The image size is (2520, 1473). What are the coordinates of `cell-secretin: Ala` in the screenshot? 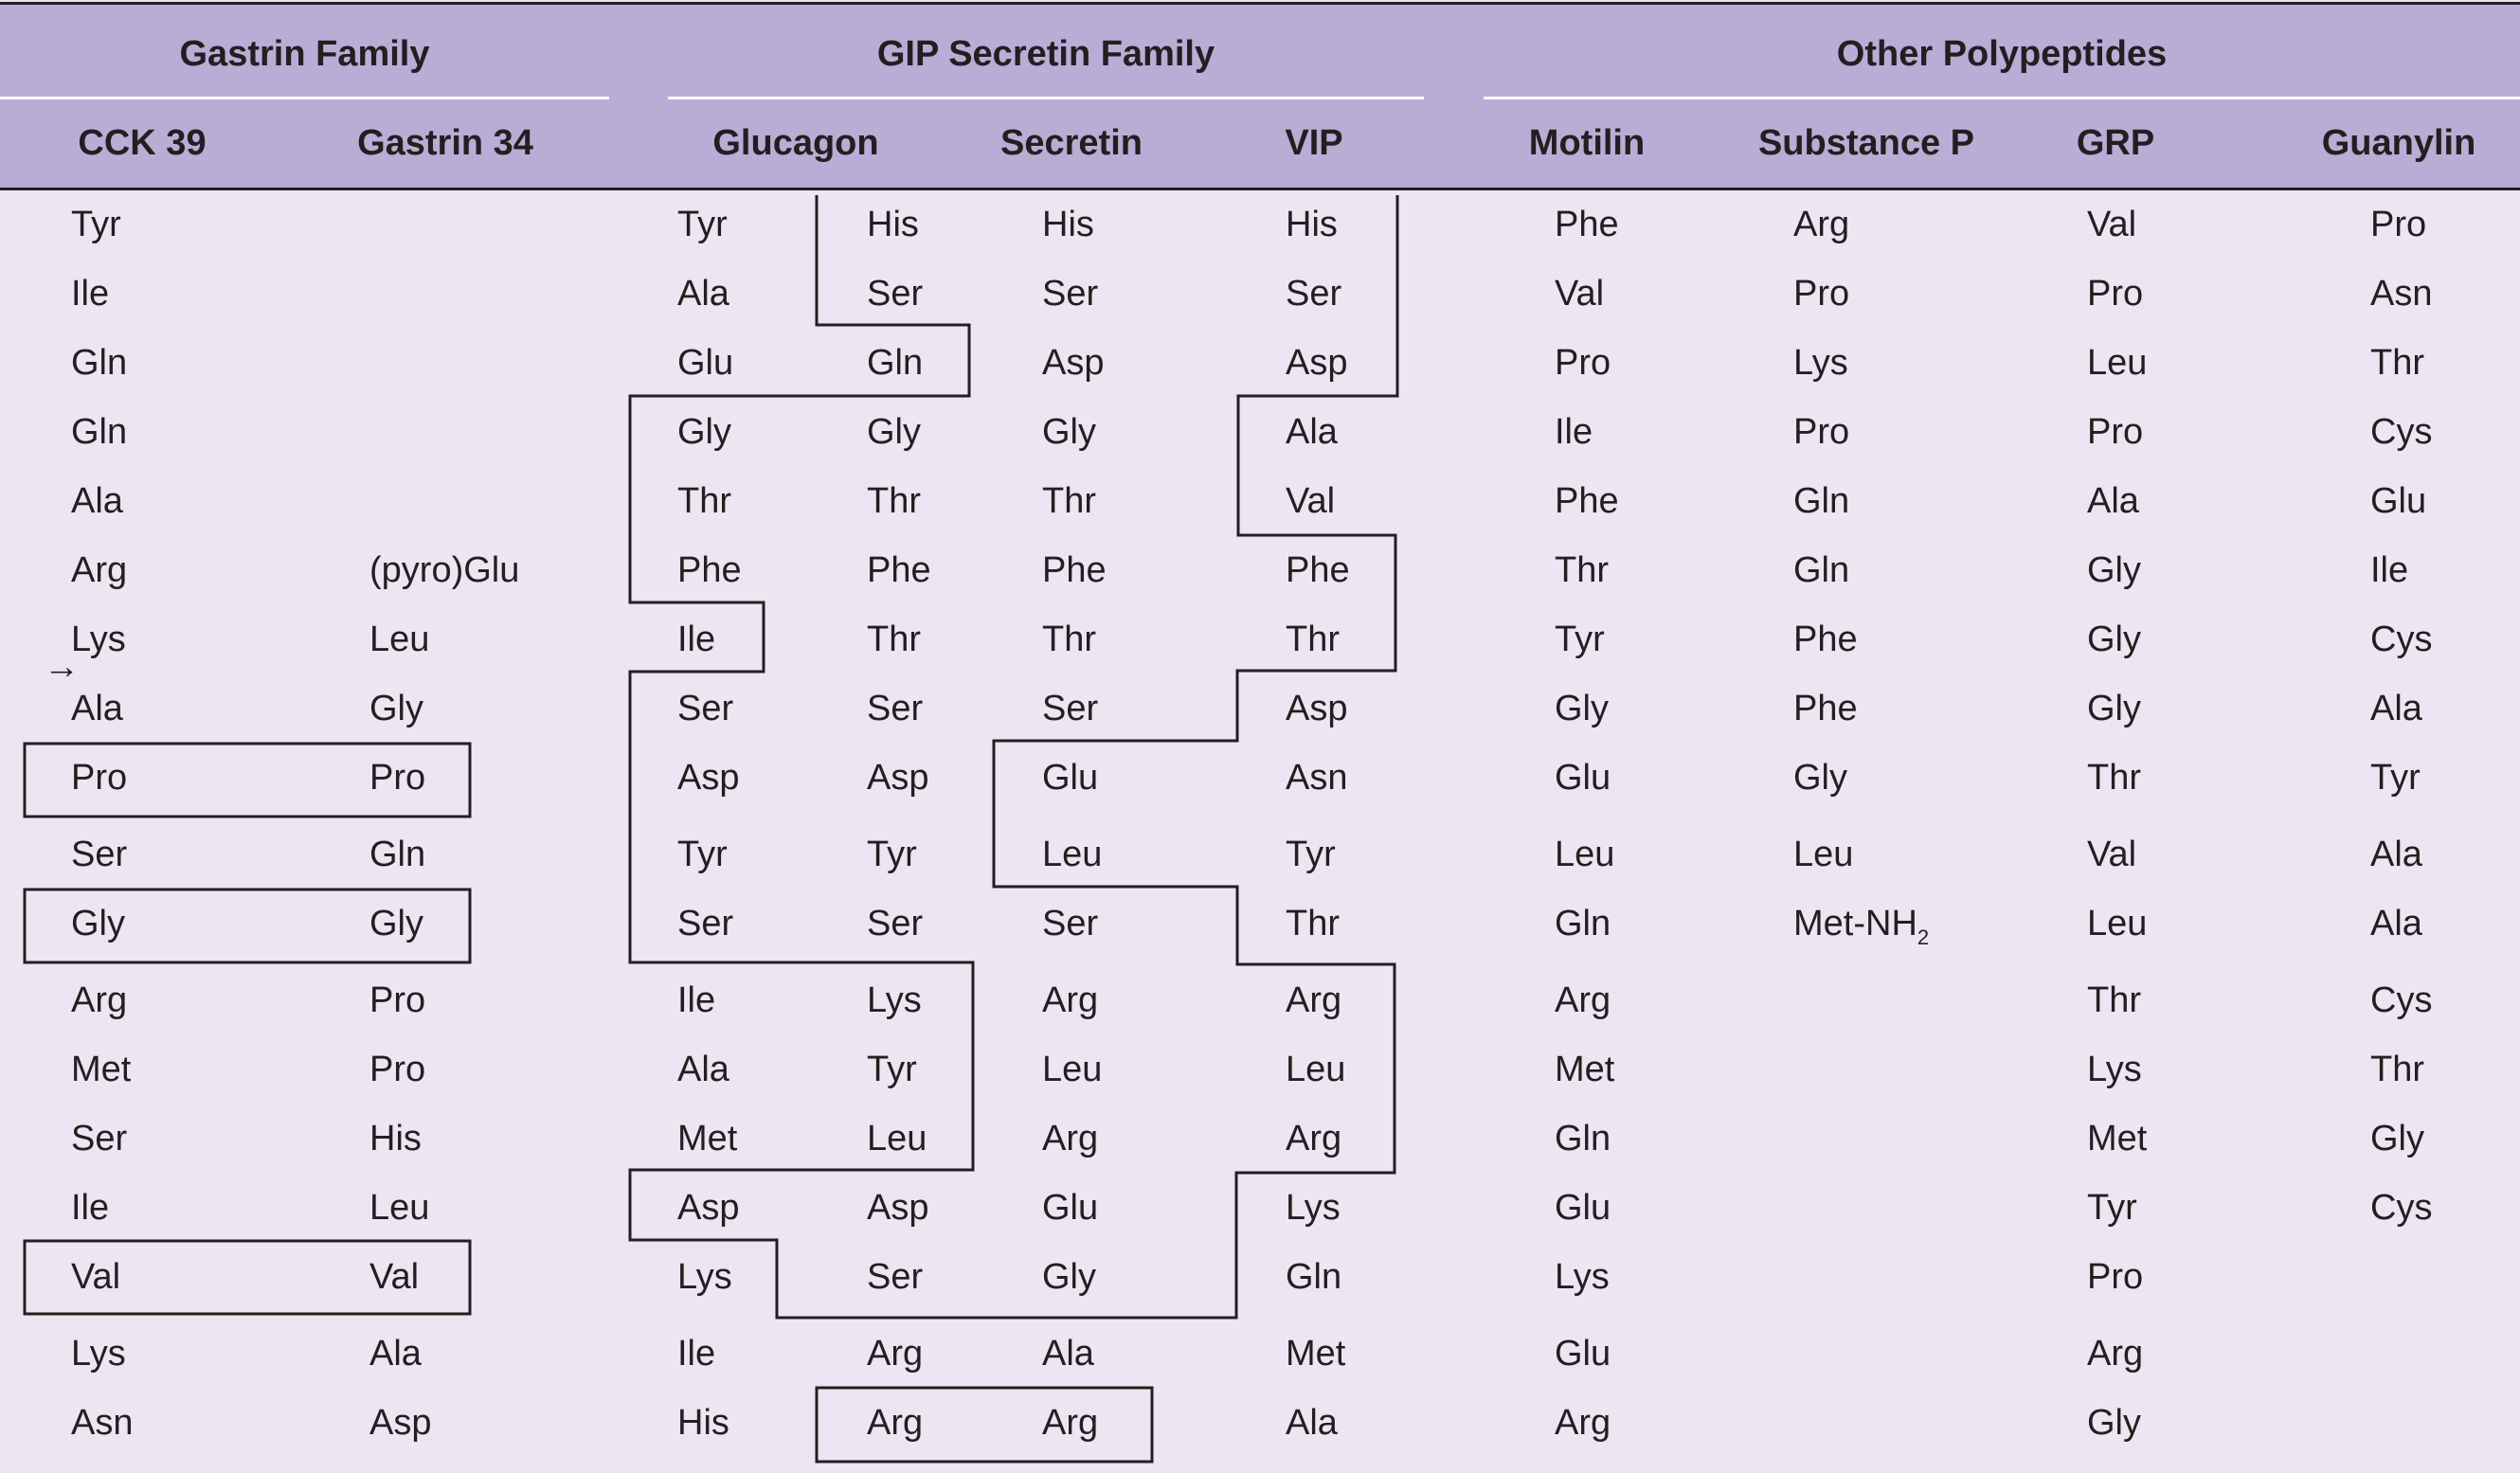 It's located at (1068, 1354).